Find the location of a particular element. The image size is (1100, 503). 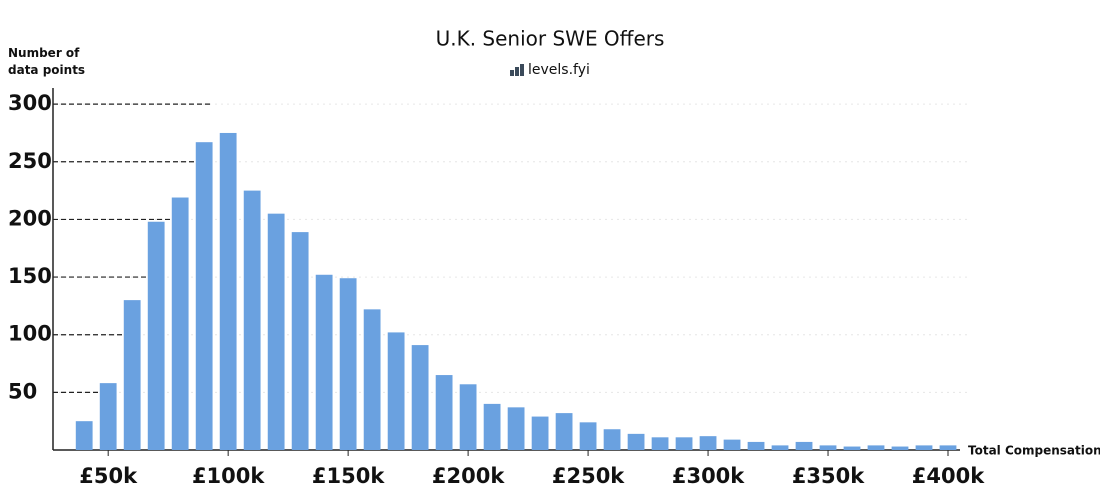

chart-subtitle: levels.fyi is located at coordinates (559, 70).